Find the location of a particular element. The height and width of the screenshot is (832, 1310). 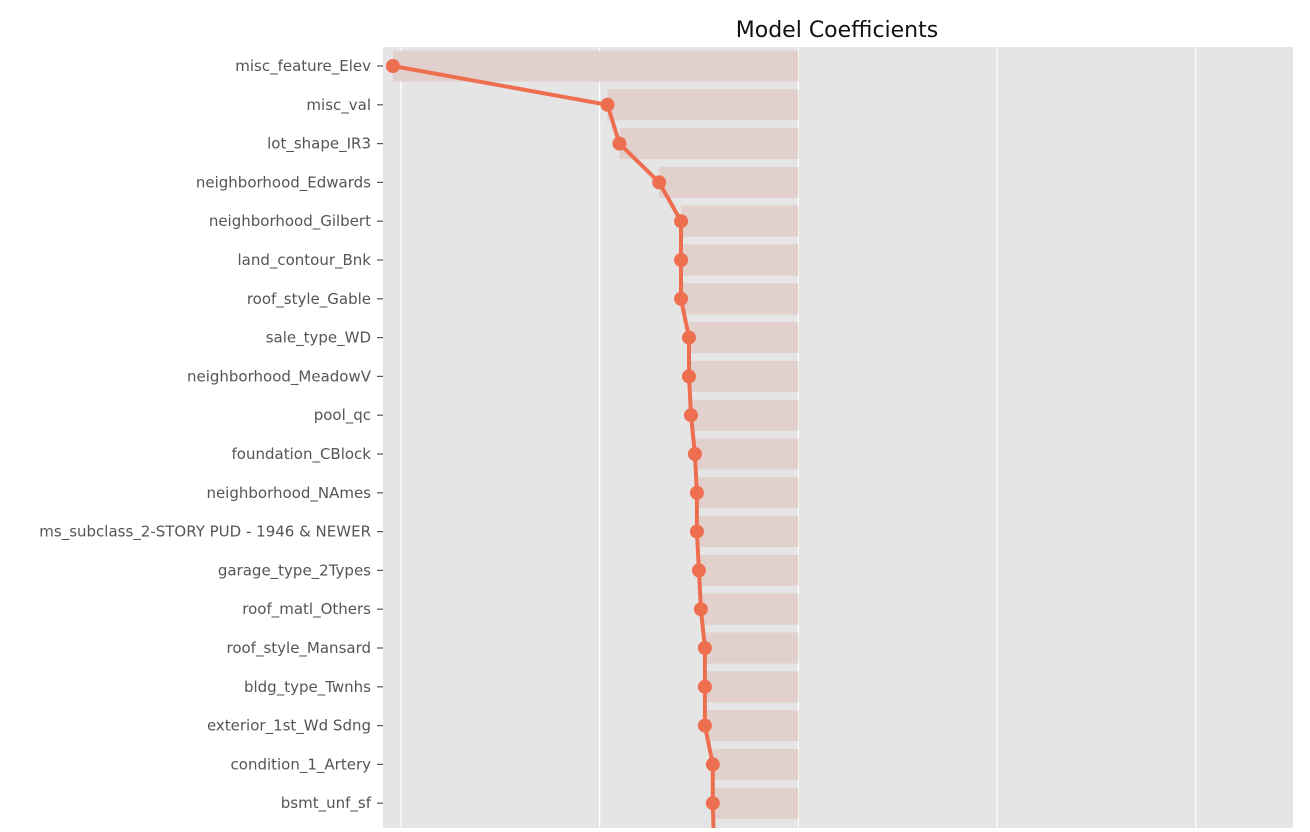

y-tick-label: exterior_1st_Wd Sdng is located at coordinates (289, 726).